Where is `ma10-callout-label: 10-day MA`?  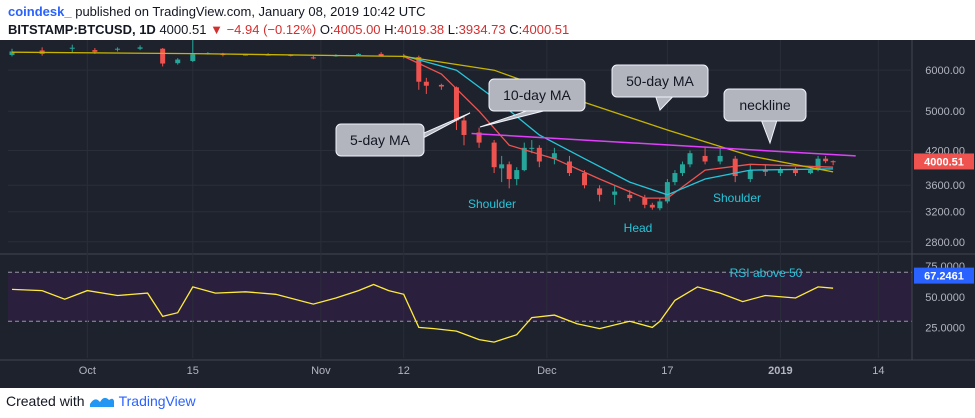 ma10-callout-label: 10-day MA is located at coordinates (537, 95).